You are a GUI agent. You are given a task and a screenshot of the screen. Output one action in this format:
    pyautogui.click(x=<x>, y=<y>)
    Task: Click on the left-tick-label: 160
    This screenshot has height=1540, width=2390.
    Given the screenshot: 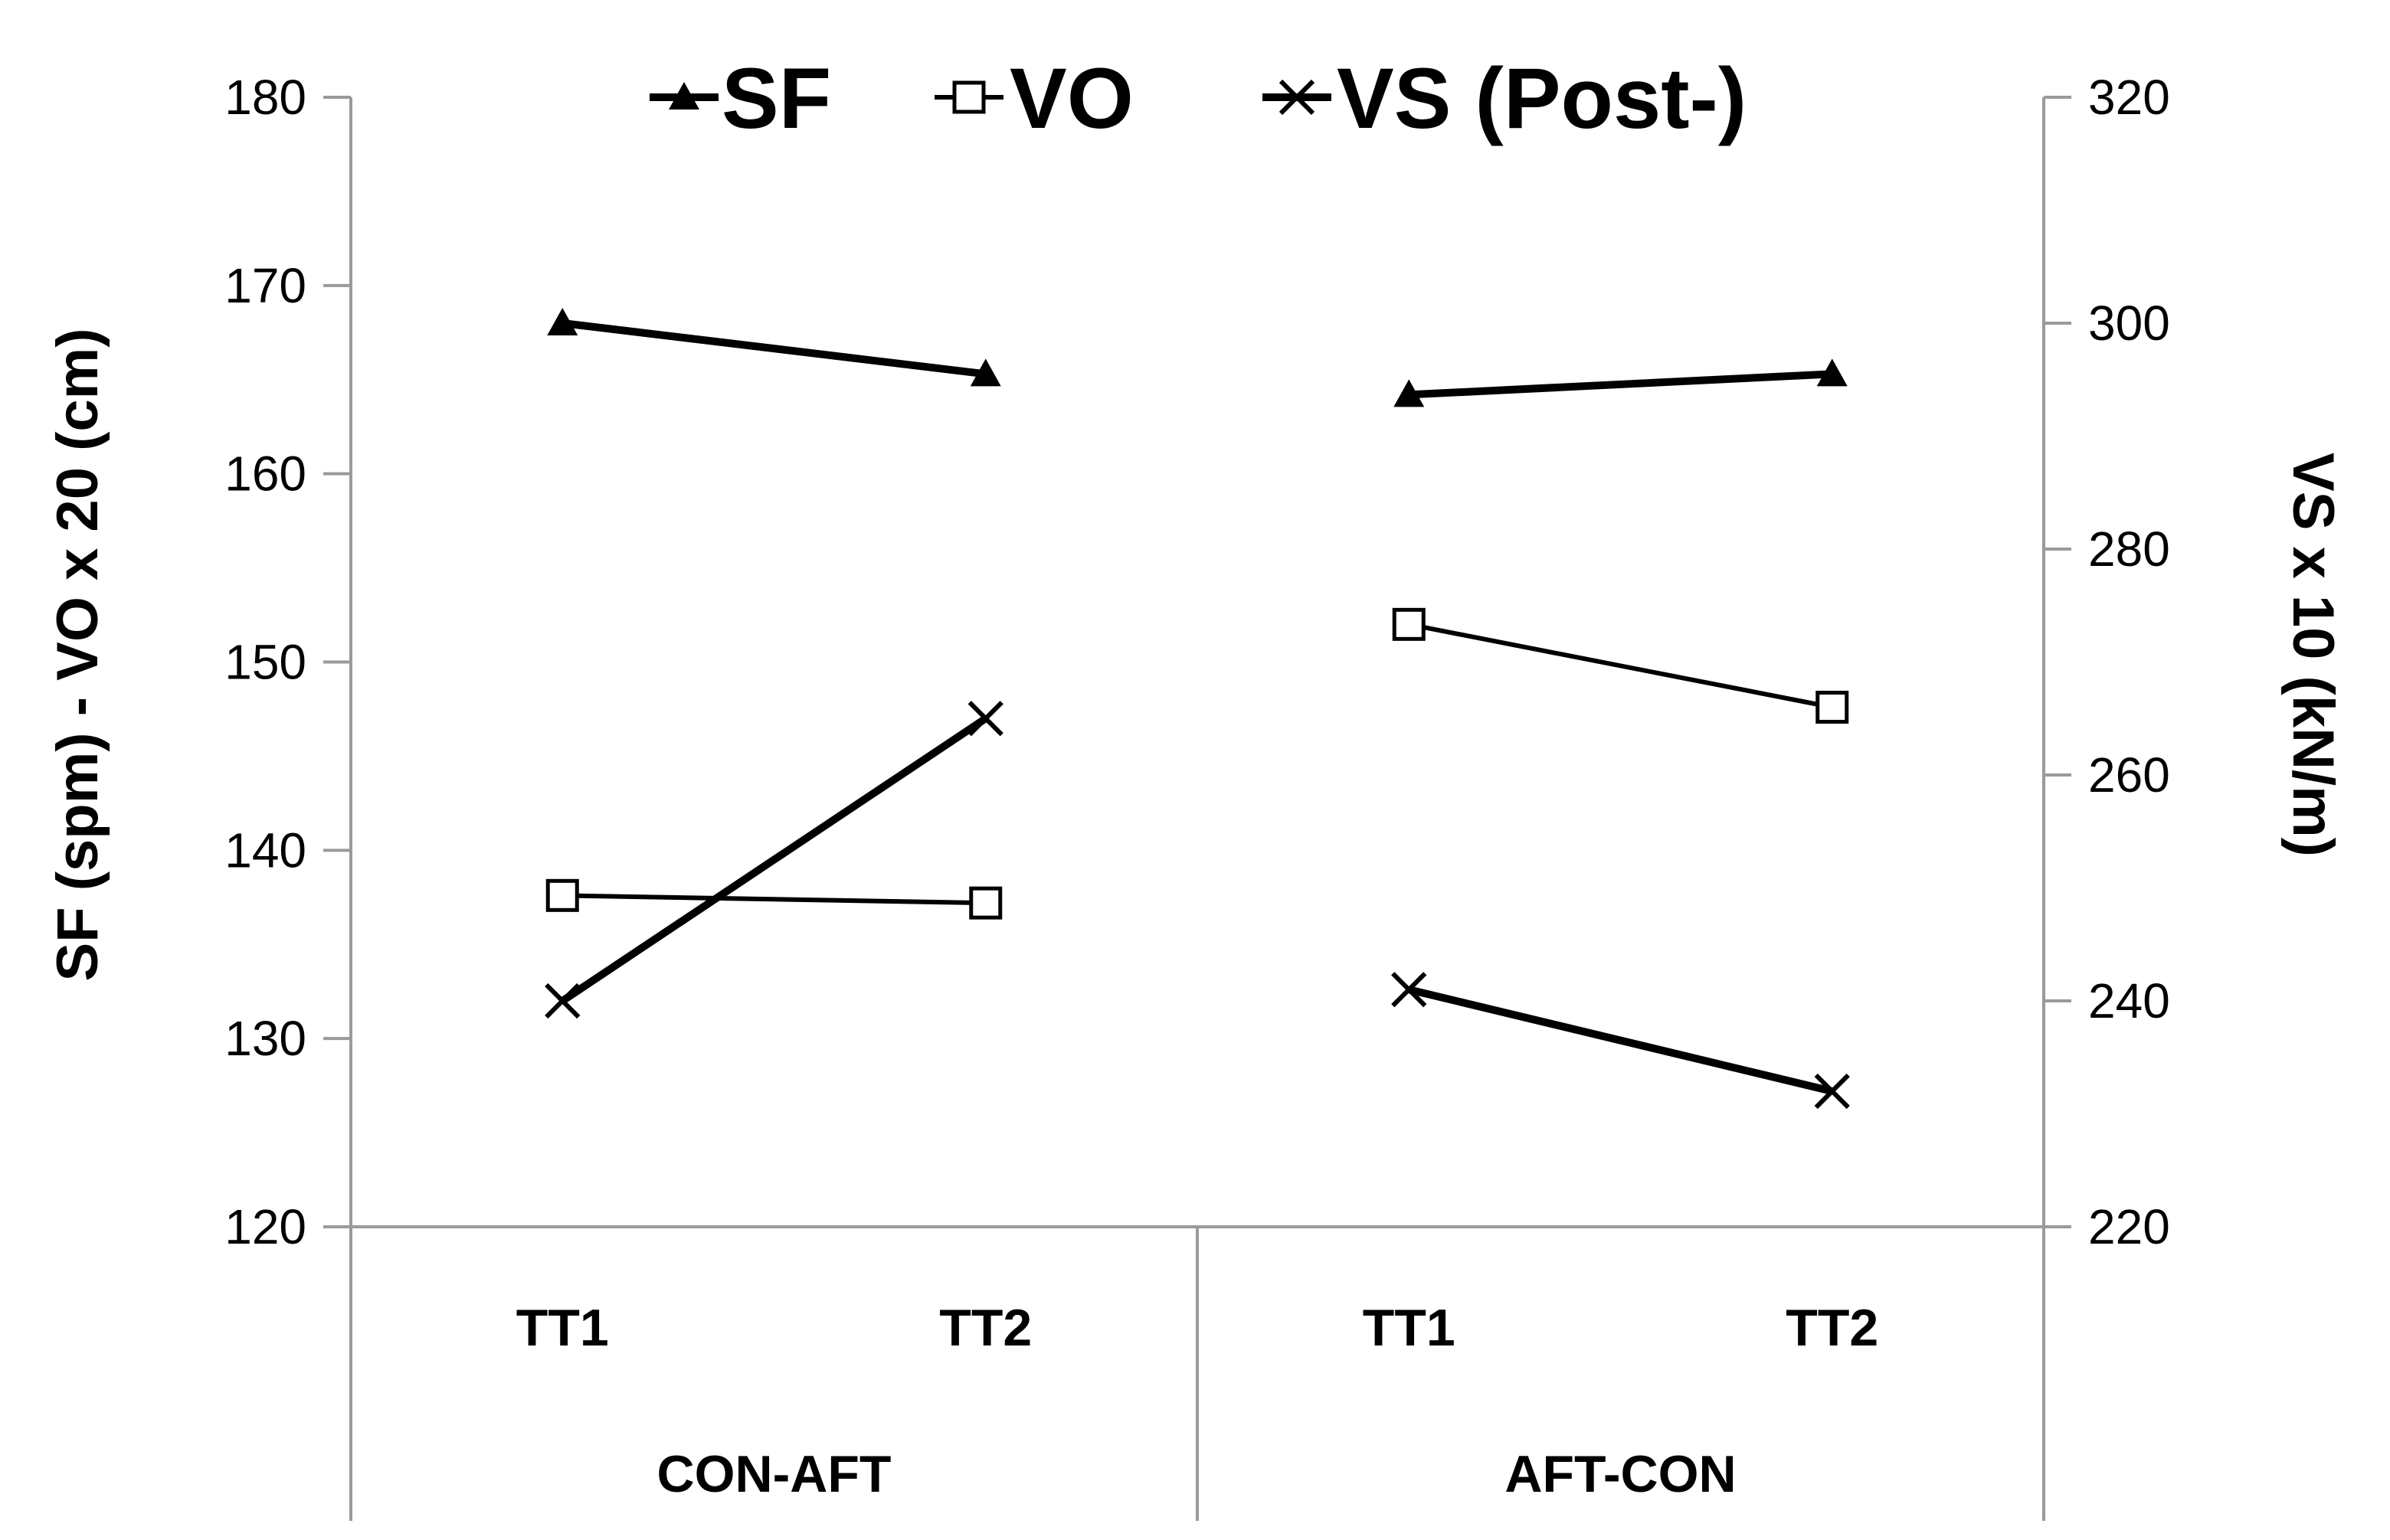 What is the action you would take?
    pyautogui.click(x=265, y=474)
    